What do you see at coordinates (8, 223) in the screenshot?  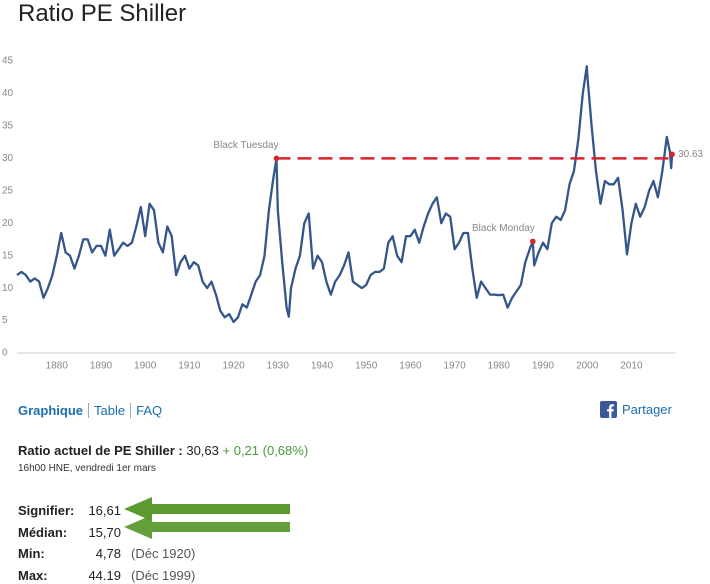 I see `y-tick-label: 20` at bounding box center [8, 223].